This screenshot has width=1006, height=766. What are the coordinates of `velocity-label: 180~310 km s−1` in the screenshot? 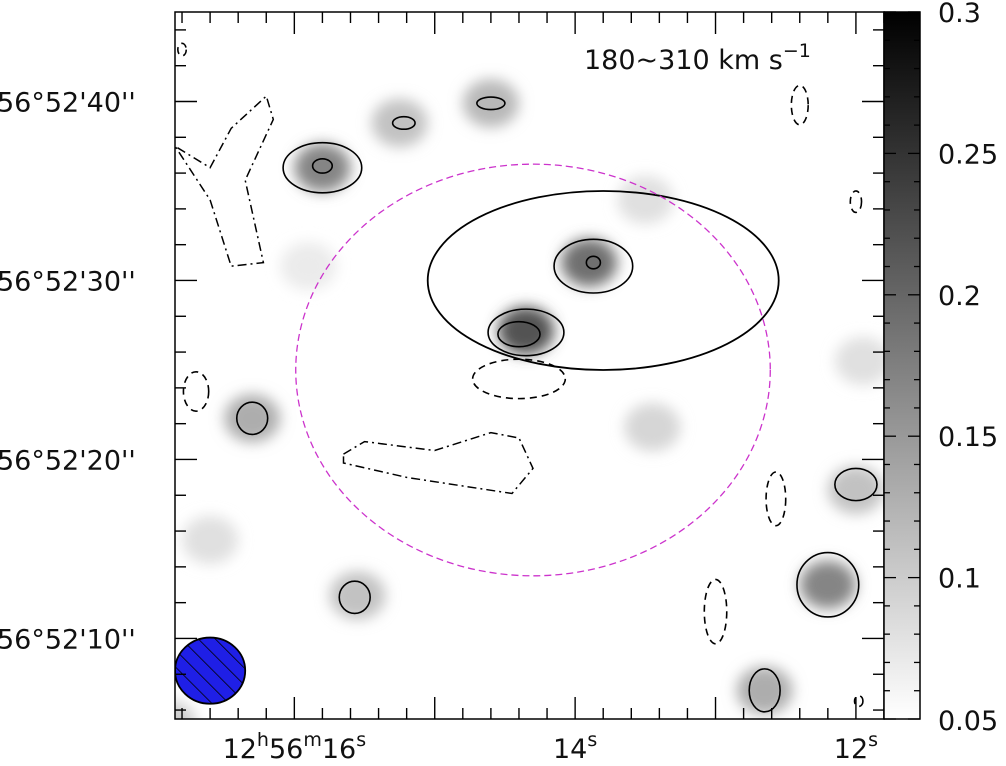 It's located at (697, 58).